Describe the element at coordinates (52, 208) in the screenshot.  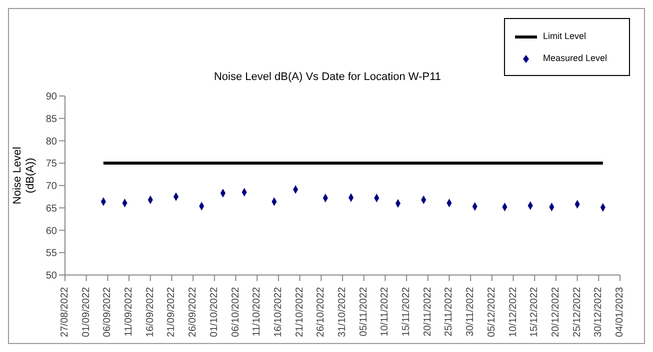
I see `y-tick-label: 65` at that location.